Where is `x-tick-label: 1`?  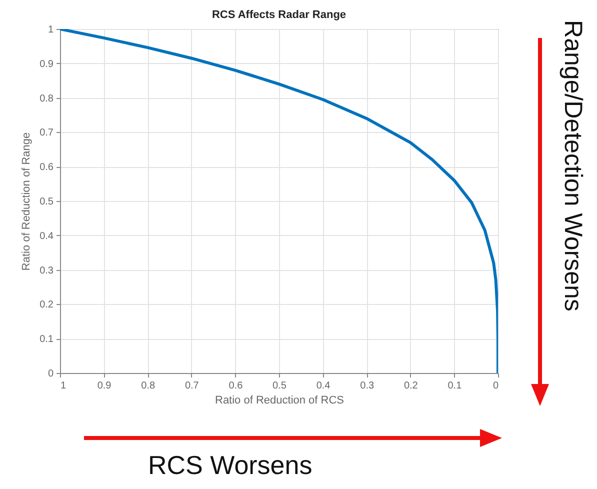 x-tick-label: 1 is located at coordinates (63, 386).